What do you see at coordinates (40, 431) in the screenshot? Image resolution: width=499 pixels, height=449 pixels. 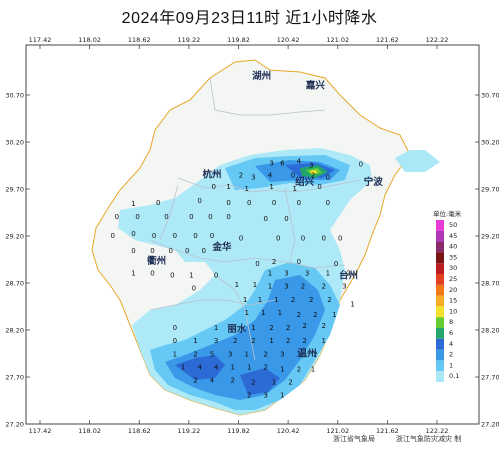 I see `lon-tick-label-bottom: 117.42` at bounding box center [40, 431].